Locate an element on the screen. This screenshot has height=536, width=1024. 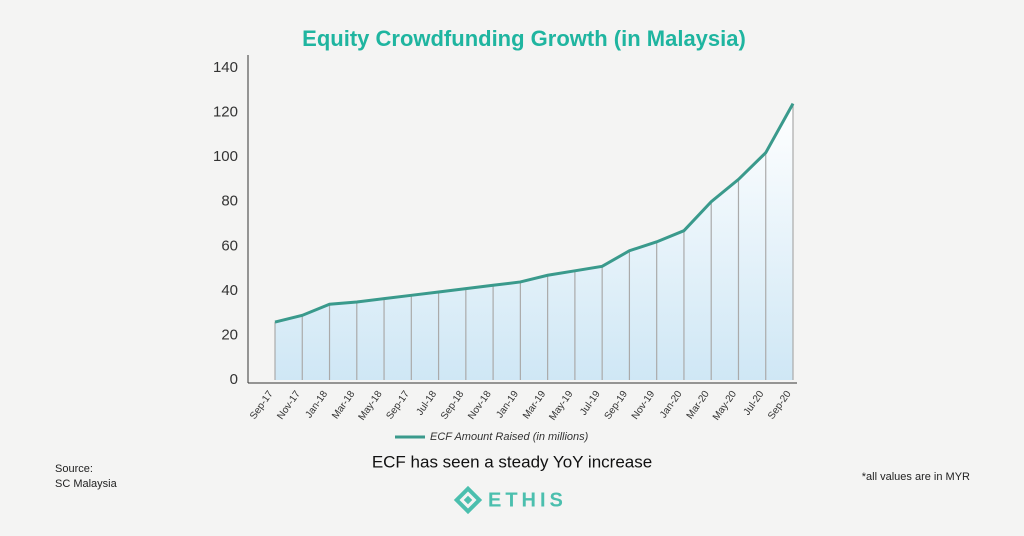
source-name: SC Malaysia is located at coordinates (86, 484).